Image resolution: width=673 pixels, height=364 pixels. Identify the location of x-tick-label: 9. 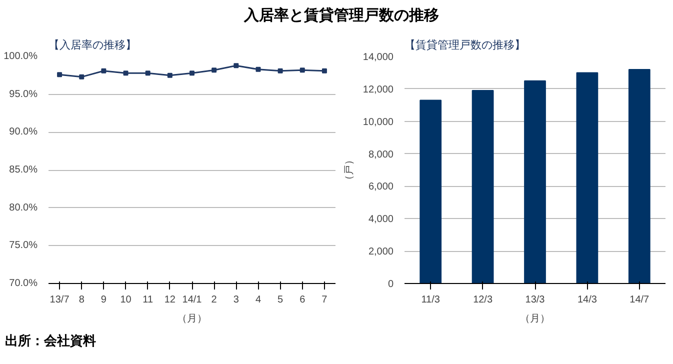
(103, 300).